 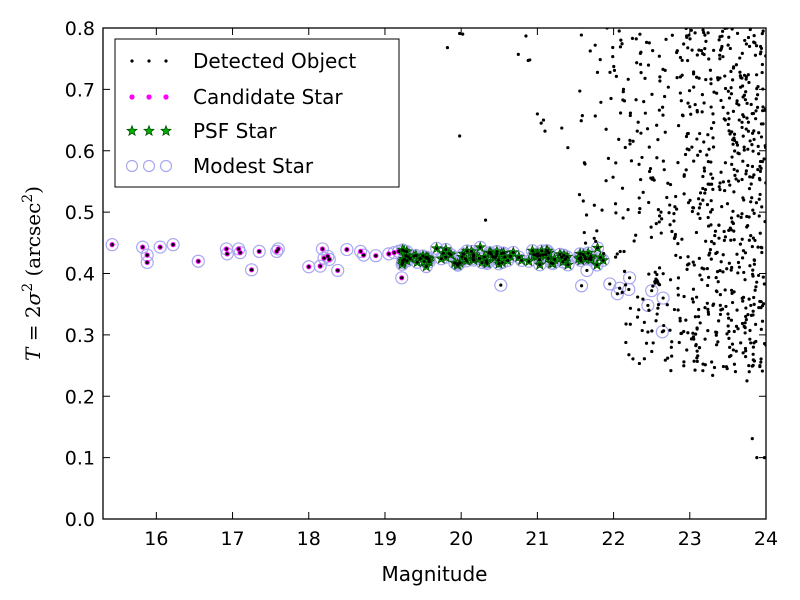 What do you see at coordinates (166, 61) in the screenshot?
I see `legend-marker-detected` at bounding box center [166, 61].